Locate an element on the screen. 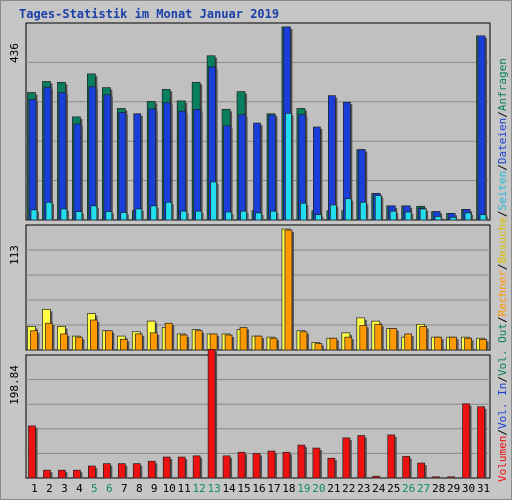 This screenshot has height=500, width=512. x-tick-label: 19 is located at coordinates (303, 488).